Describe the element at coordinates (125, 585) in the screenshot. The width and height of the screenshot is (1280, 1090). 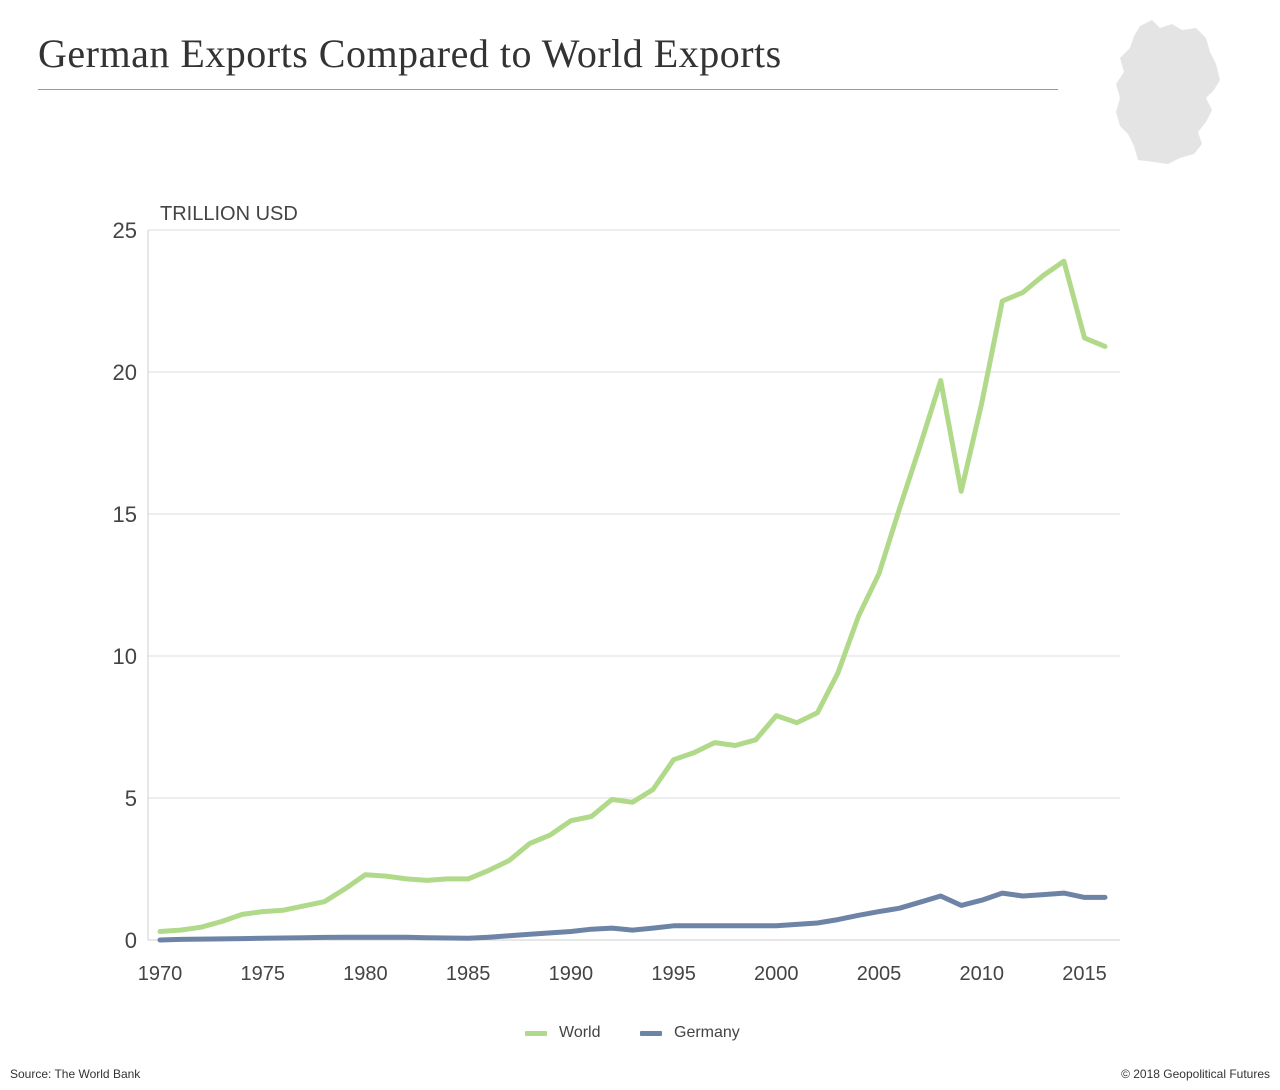
I see `y-tick-labels: 0 5 10 15 20 25` at that location.